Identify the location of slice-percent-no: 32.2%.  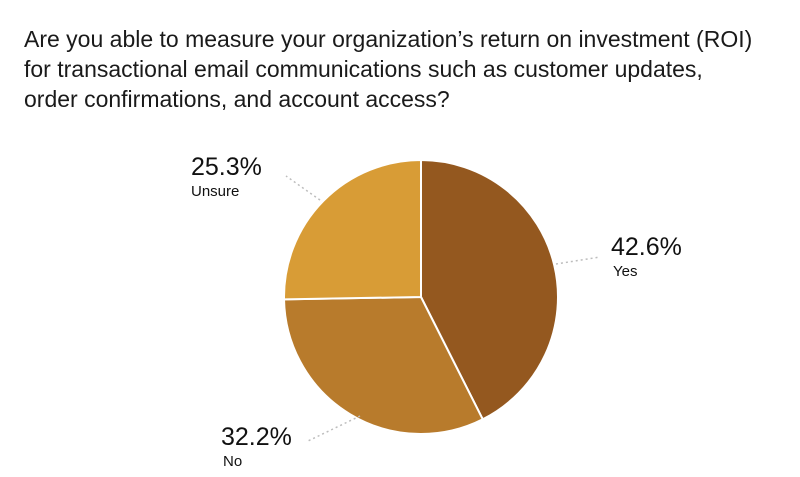
(256, 437).